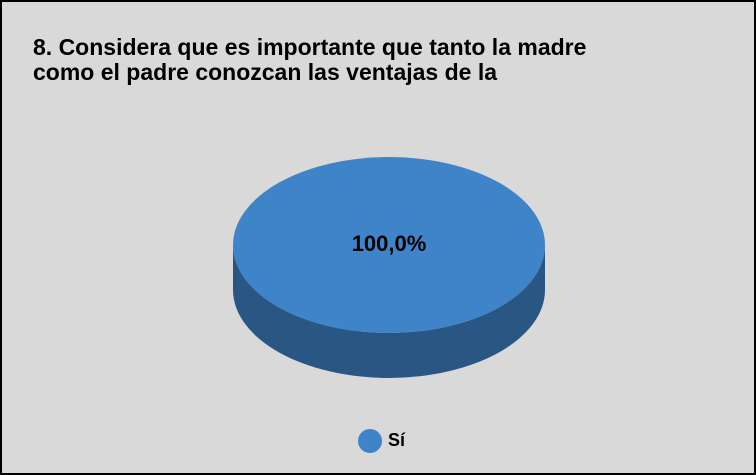 The image size is (756, 475). What do you see at coordinates (389, 311) in the screenshot?
I see `pie-side` at bounding box center [389, 311].